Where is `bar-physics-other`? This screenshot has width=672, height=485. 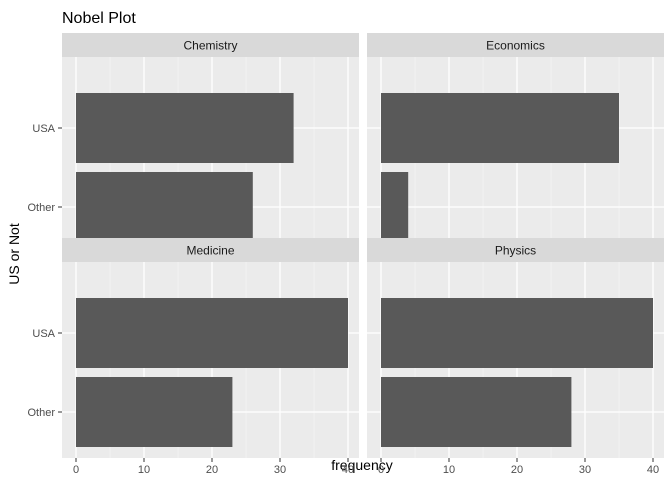
bar-physics-other is located at coordinates (476, 412).